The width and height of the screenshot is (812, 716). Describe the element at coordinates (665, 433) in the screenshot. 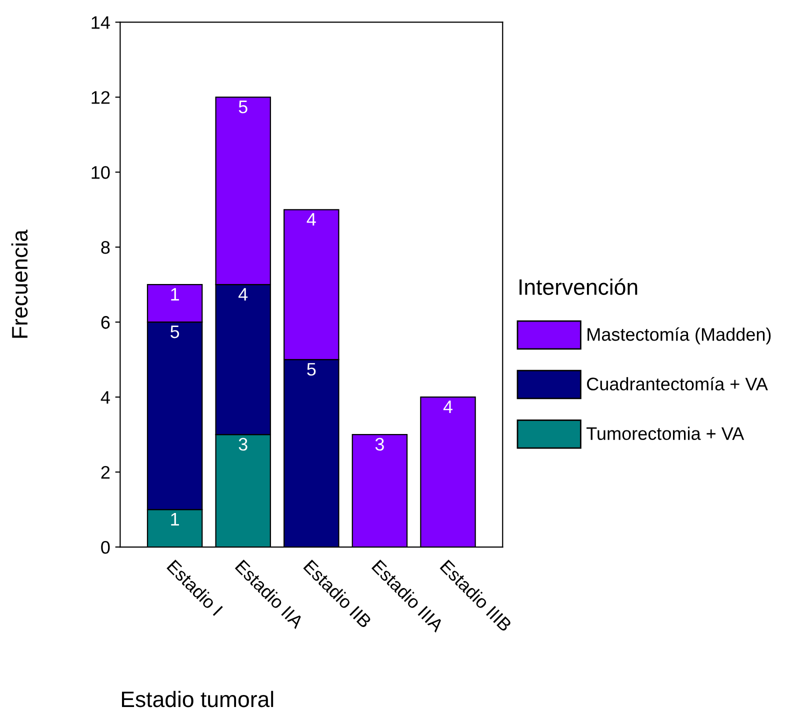

I see `legend-label: Tumorectomia + VA` at that location.